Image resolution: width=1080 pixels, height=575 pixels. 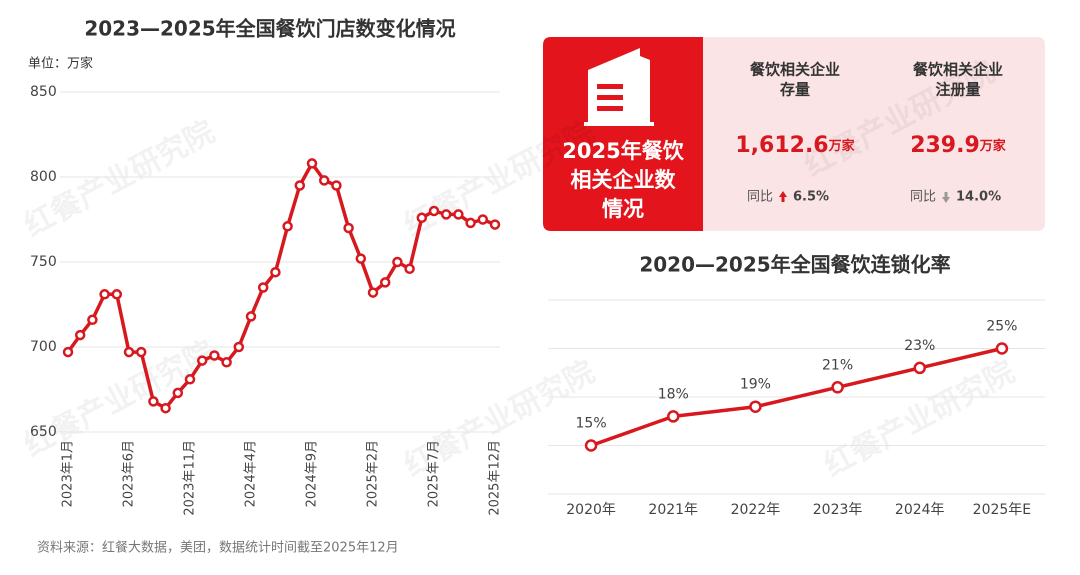 What do you see at coordinates (919, 346) in the screenshot?
I see `value-label: 23%` at bounding box center [919, 346].